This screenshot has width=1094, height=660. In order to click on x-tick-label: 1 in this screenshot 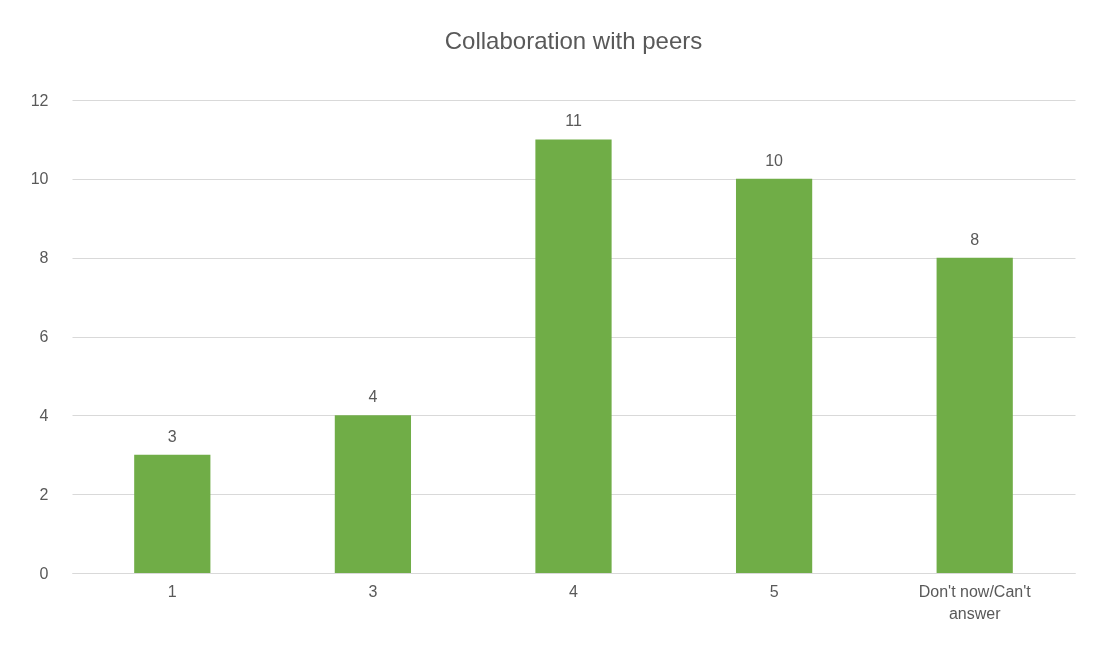, I will do `click(172, 591)`.